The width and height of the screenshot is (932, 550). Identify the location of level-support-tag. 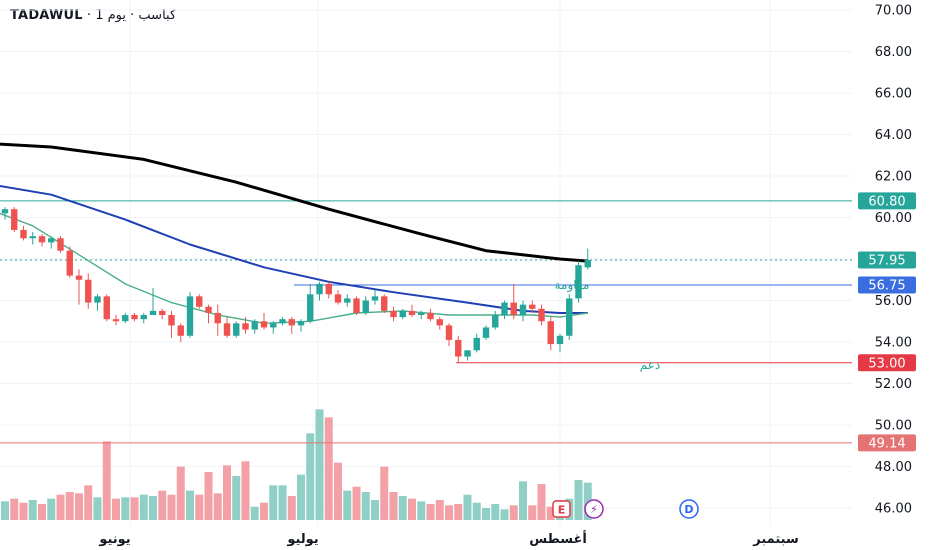
(887, 363).